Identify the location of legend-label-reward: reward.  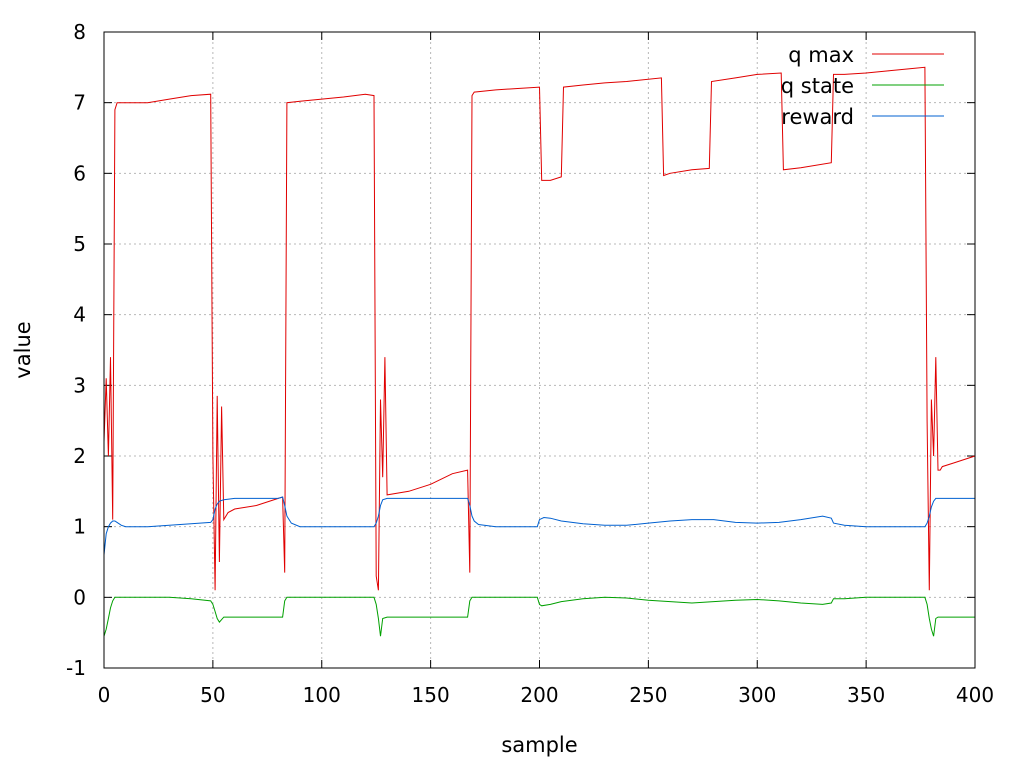
(817, 117).